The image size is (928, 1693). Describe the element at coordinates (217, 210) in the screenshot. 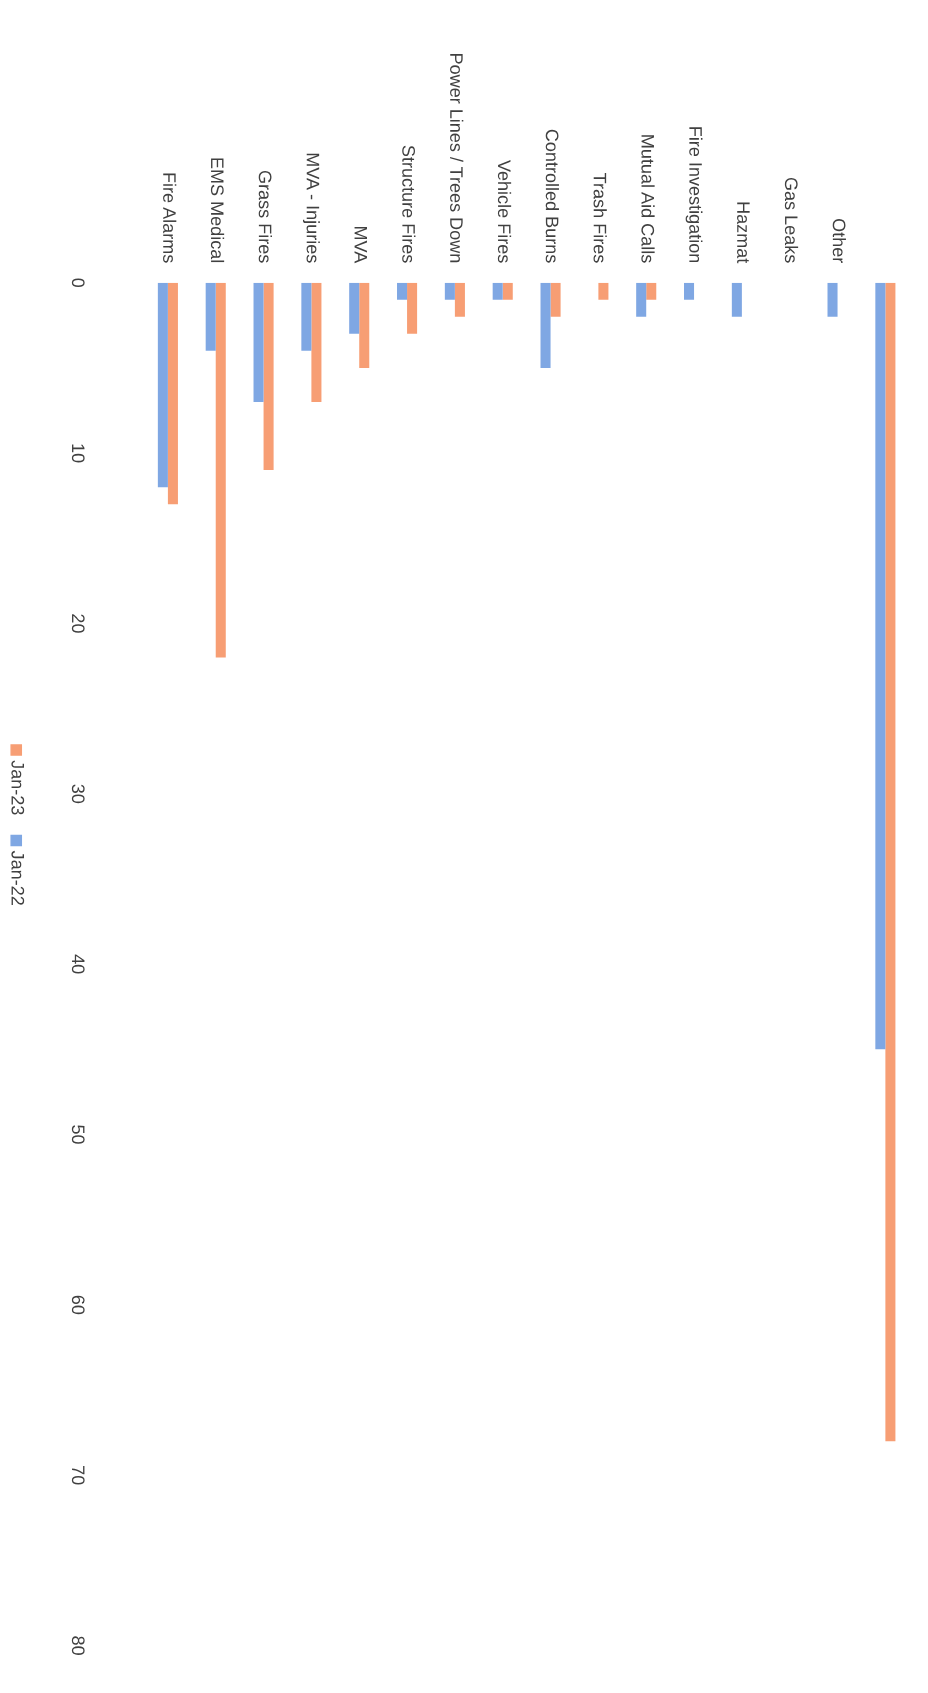

I see `x-tick-label: EMS Medical` at that location.